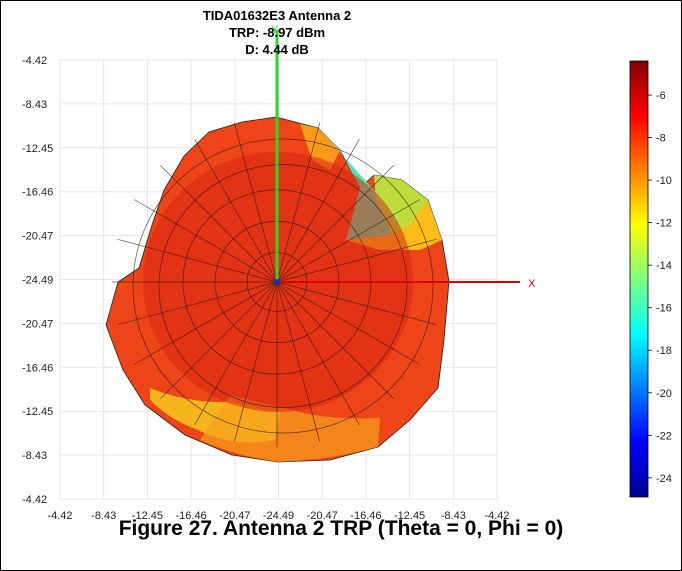 This screenshot has width=682, height=571. Describe the element at coordinates (664, 266) in the screenshot. I see `colorbar-tick-label: -14` at that location.